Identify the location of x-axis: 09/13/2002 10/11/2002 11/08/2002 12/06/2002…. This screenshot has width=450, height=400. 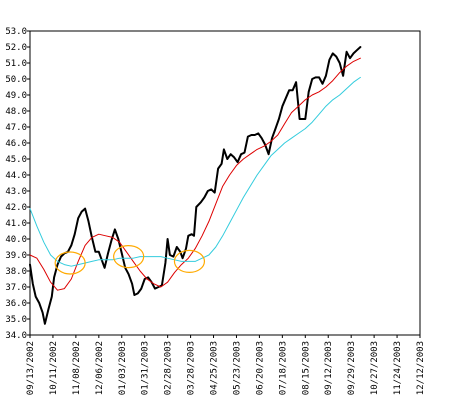
(226, 365).